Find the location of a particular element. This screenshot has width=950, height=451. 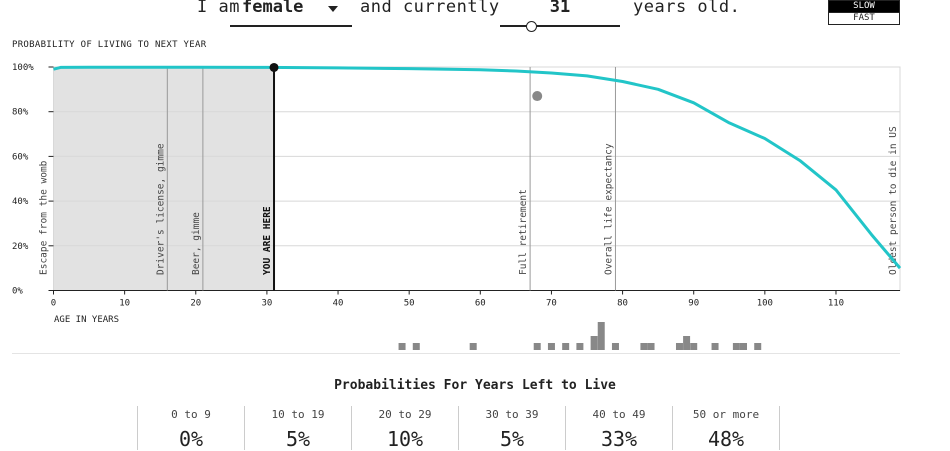

simulation-dot is located at coordinates (537, 96).